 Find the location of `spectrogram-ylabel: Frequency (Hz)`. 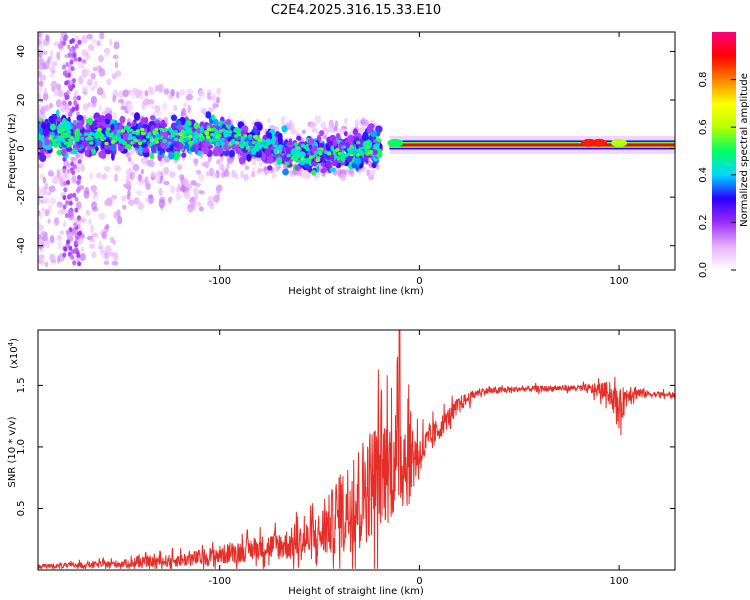

spectrogram-ylabel: Frequency (Hz) is located at coordinates (12, 151).